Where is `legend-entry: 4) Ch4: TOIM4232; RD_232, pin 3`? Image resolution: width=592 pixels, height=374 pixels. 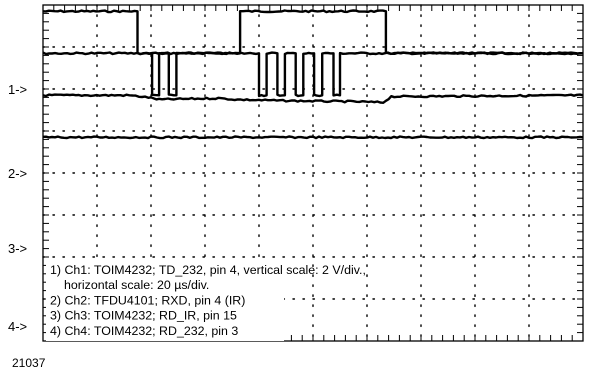 legend-entry: 4) Ch4: TOIM4232; RD_232, pin 3 is located at coordinates (144, 331).